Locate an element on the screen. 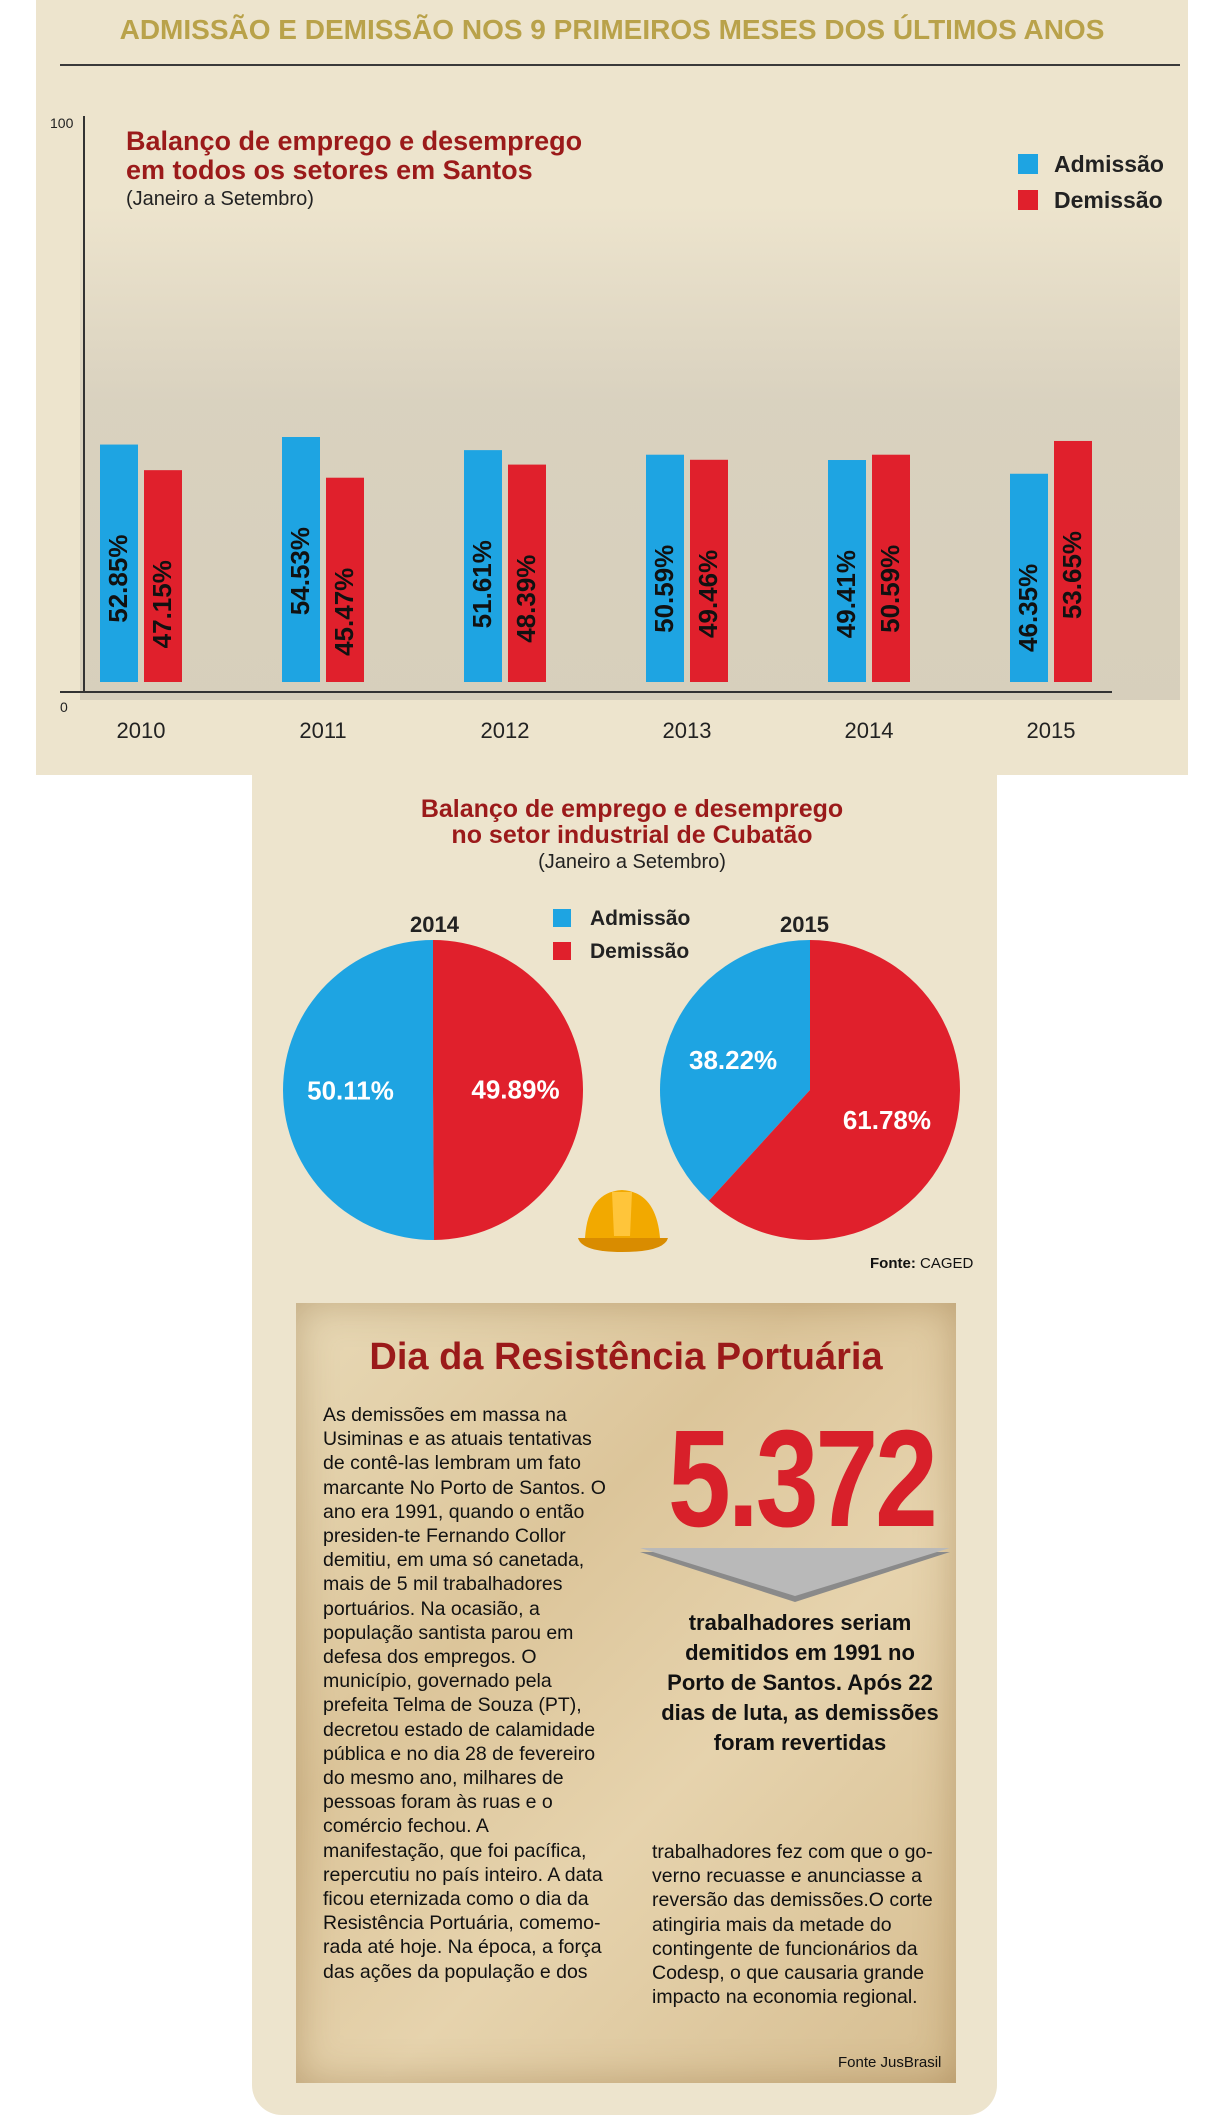 This screenshot has width=1217, height=2125. pie-chart-title-line-1: Balanço de emprego e desemprego is located at coordinates (632, 809).